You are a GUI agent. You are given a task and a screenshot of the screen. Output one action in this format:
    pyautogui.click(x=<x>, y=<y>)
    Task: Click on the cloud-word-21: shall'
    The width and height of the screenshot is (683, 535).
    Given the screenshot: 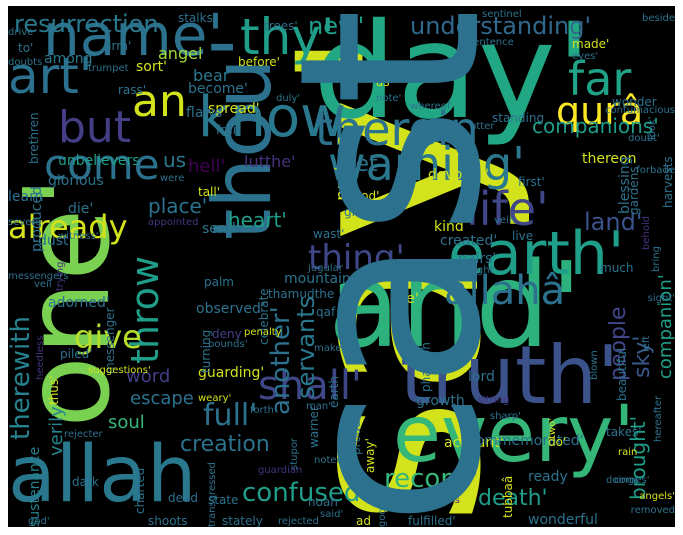 What is the action you would take?
    pyautogui.click(x=310, y=386)
    